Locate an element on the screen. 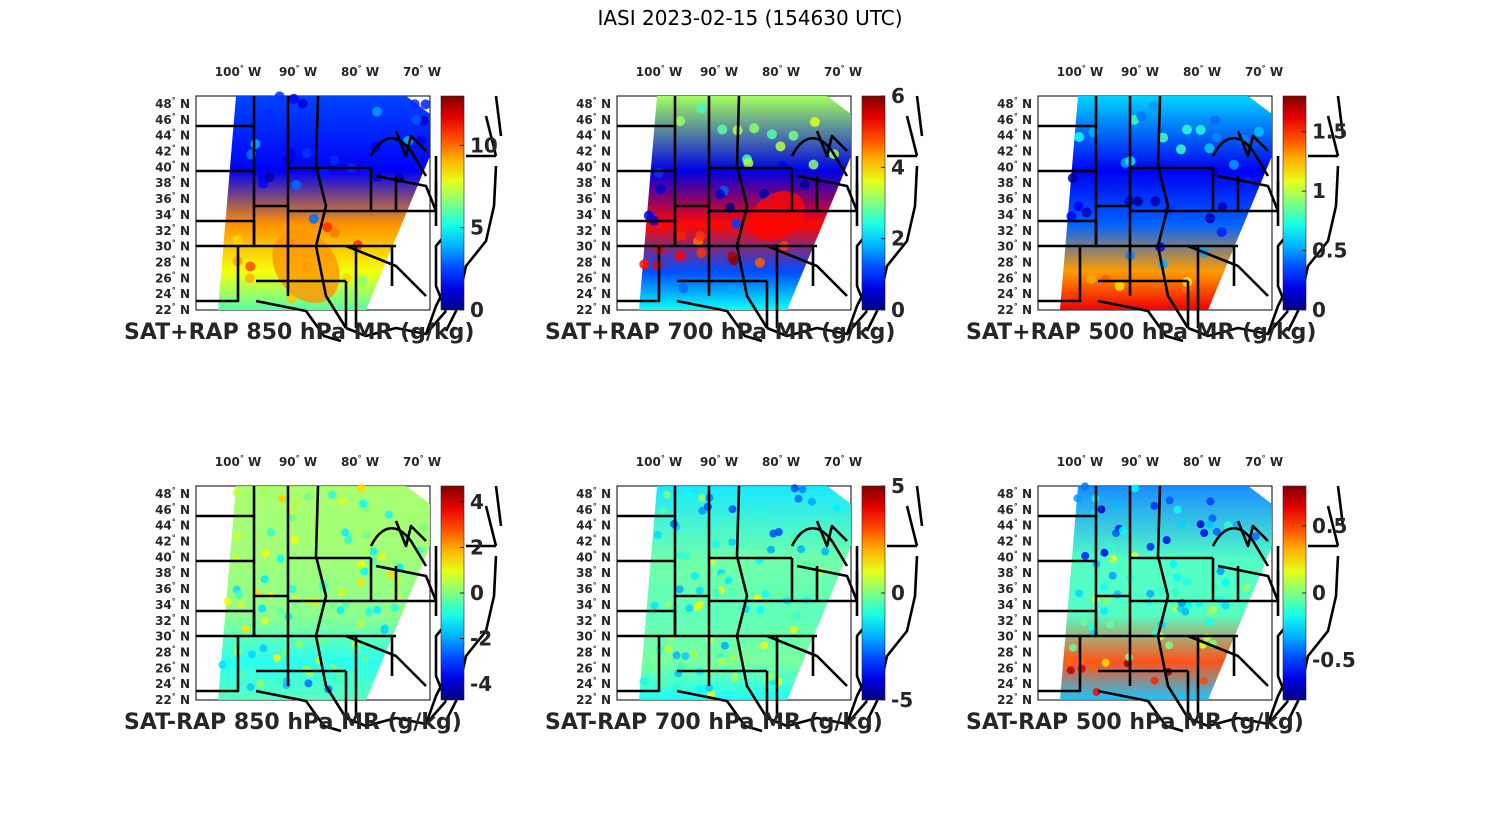 Image resolution: width=1500 pixels, height=825 pixels. lat-tick-label: 36° N is located at coordinates (1014, 588).